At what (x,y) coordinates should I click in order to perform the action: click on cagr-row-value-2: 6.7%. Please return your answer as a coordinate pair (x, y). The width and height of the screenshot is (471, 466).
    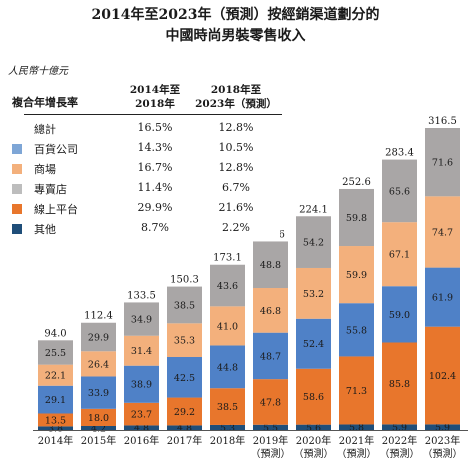
    Looking at the image, I should click on (236, 187).